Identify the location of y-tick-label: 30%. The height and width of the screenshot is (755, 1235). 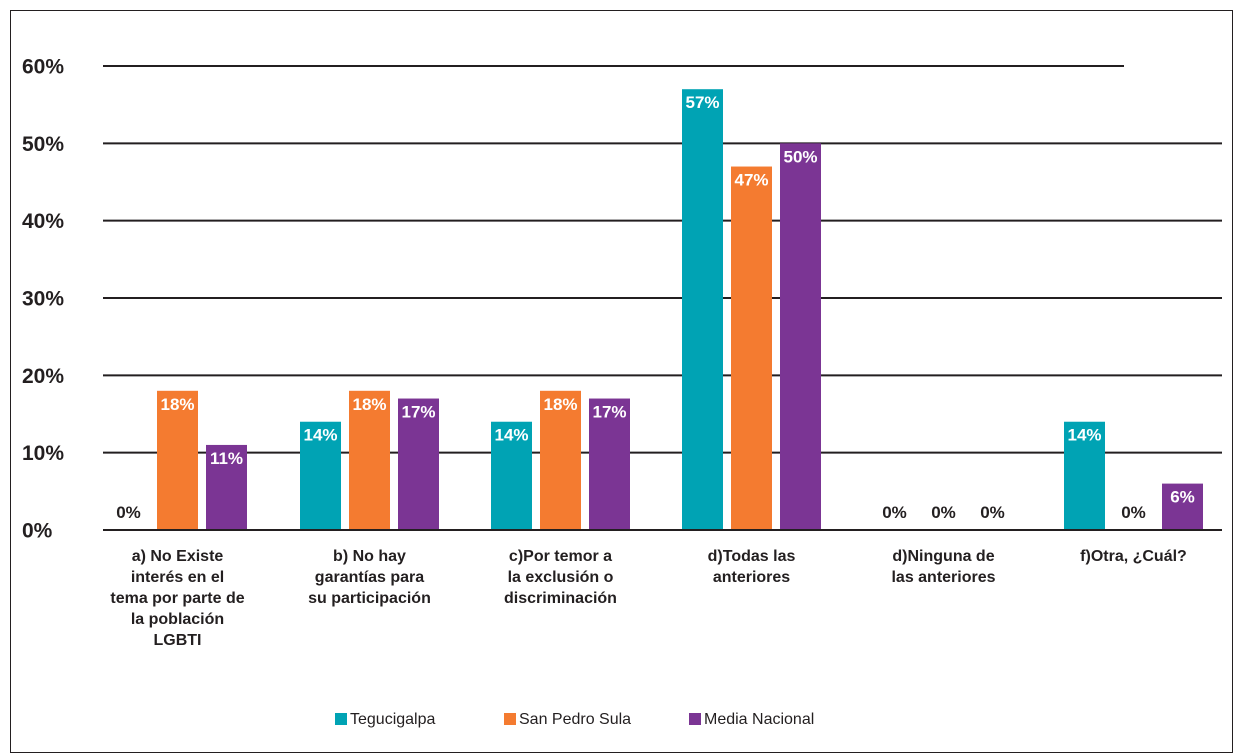
(43, 299).